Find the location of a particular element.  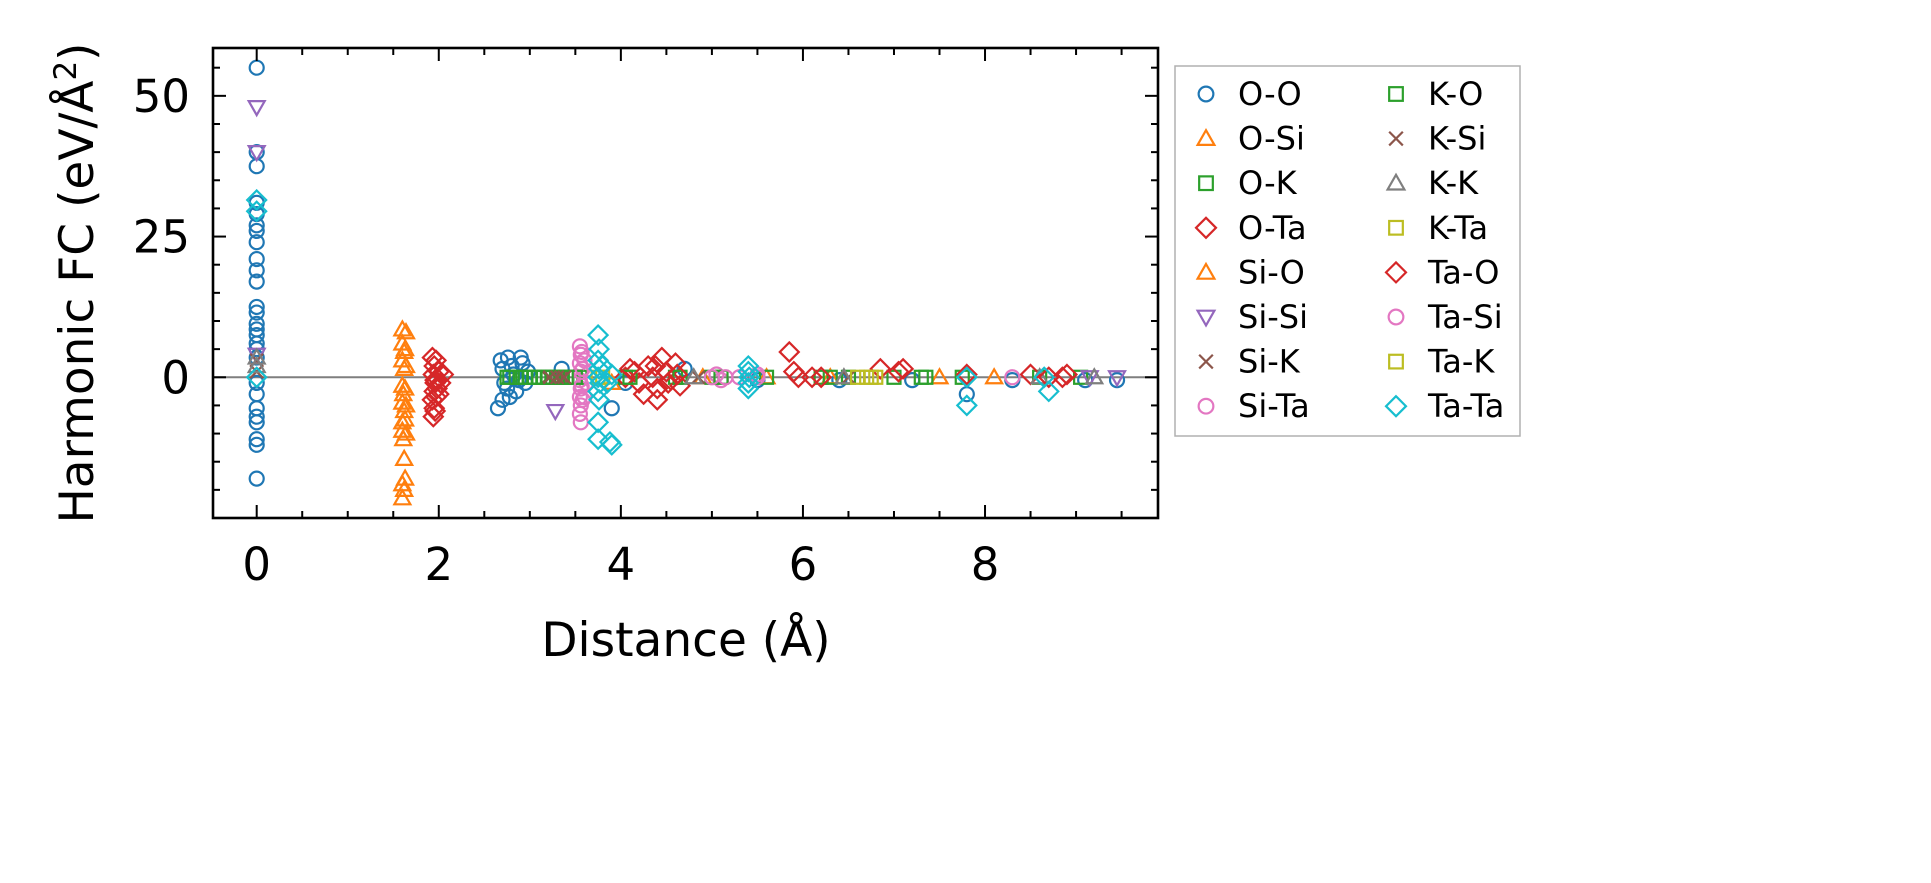

series-si-o is located at coordinates (405, 404).